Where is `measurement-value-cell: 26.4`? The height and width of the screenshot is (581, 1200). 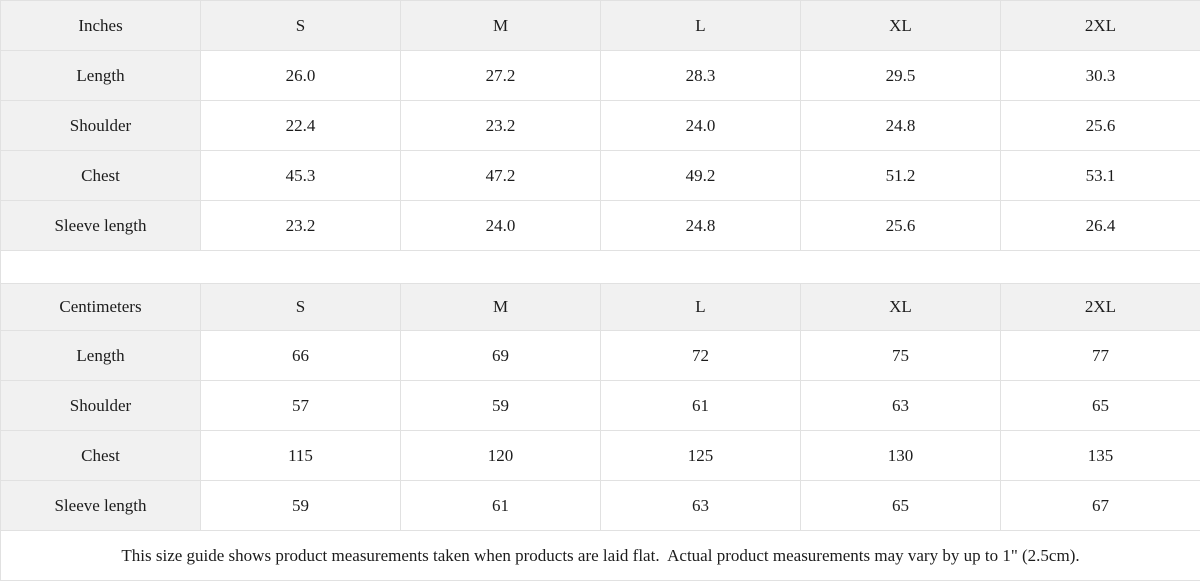 measurement-value-cell: 26.4 is located at coordinates (1100, 226).